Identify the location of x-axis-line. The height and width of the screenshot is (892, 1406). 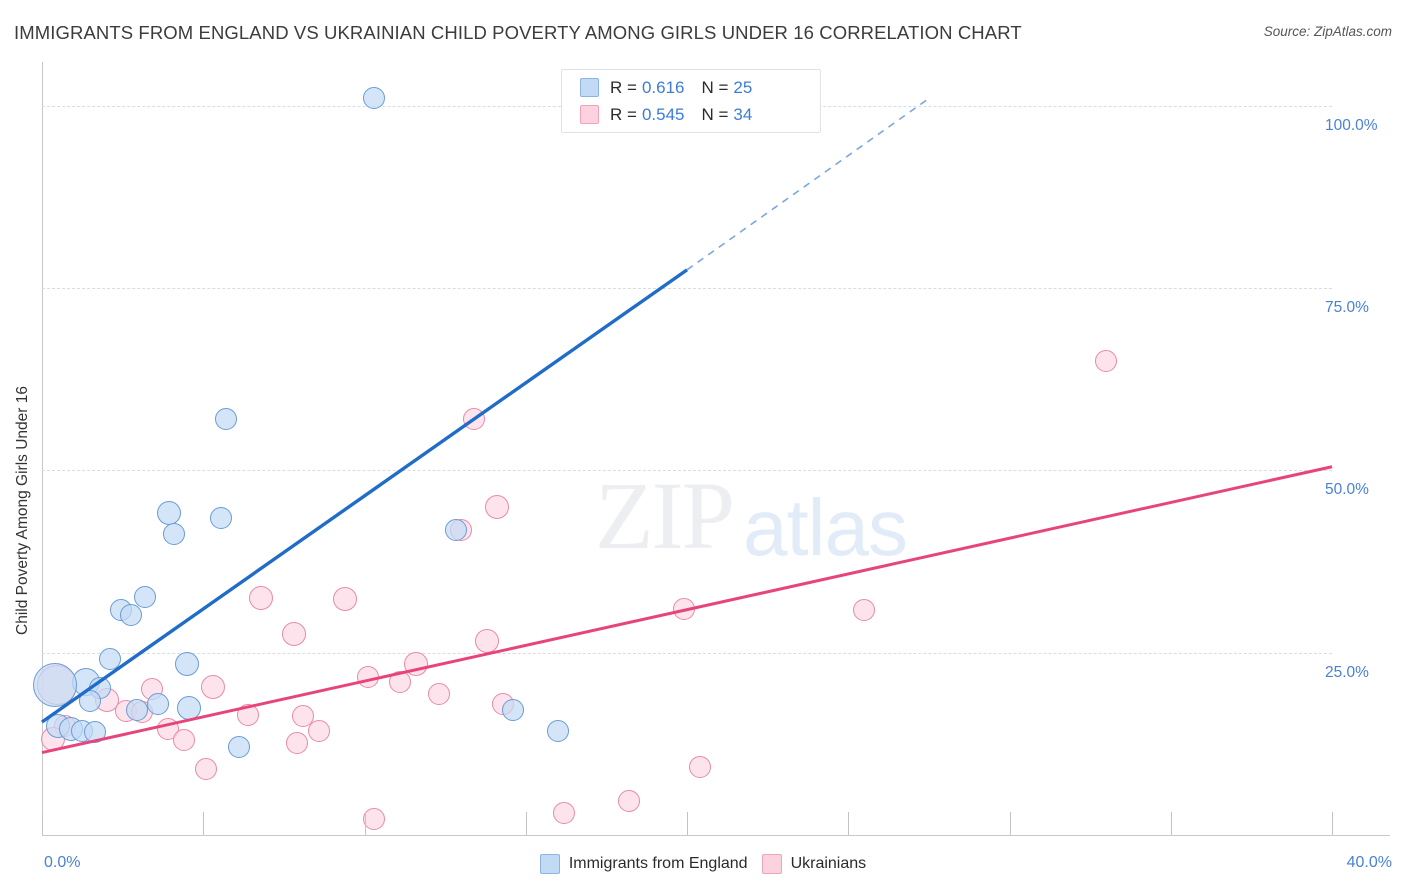
(716, 835).